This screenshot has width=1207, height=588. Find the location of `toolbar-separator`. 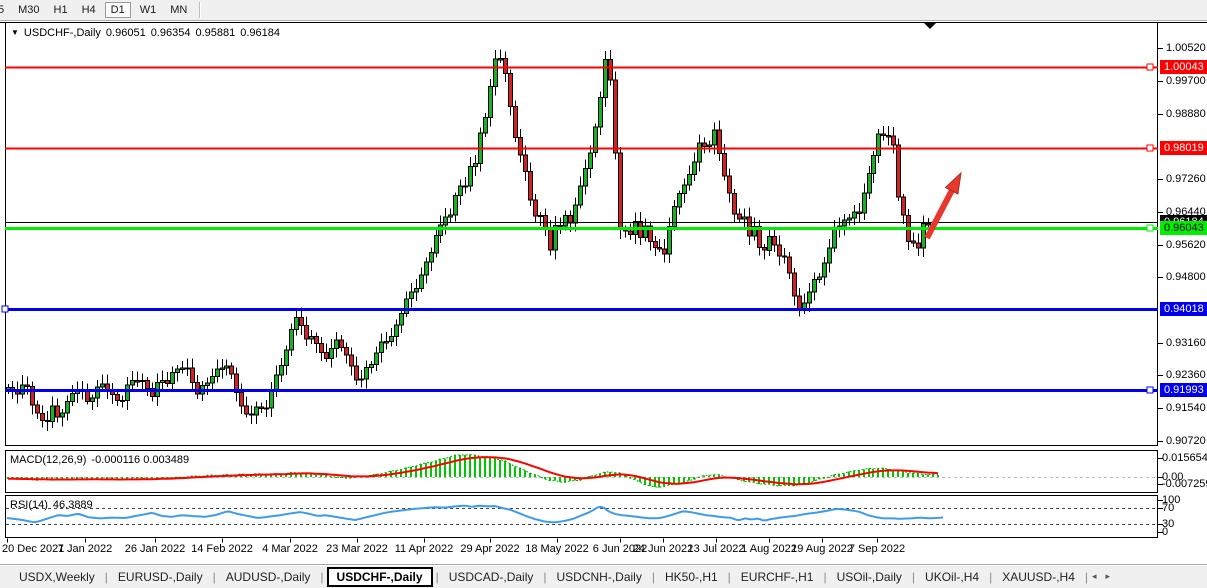

toolbar-separator is located at coordinates (200, 10).